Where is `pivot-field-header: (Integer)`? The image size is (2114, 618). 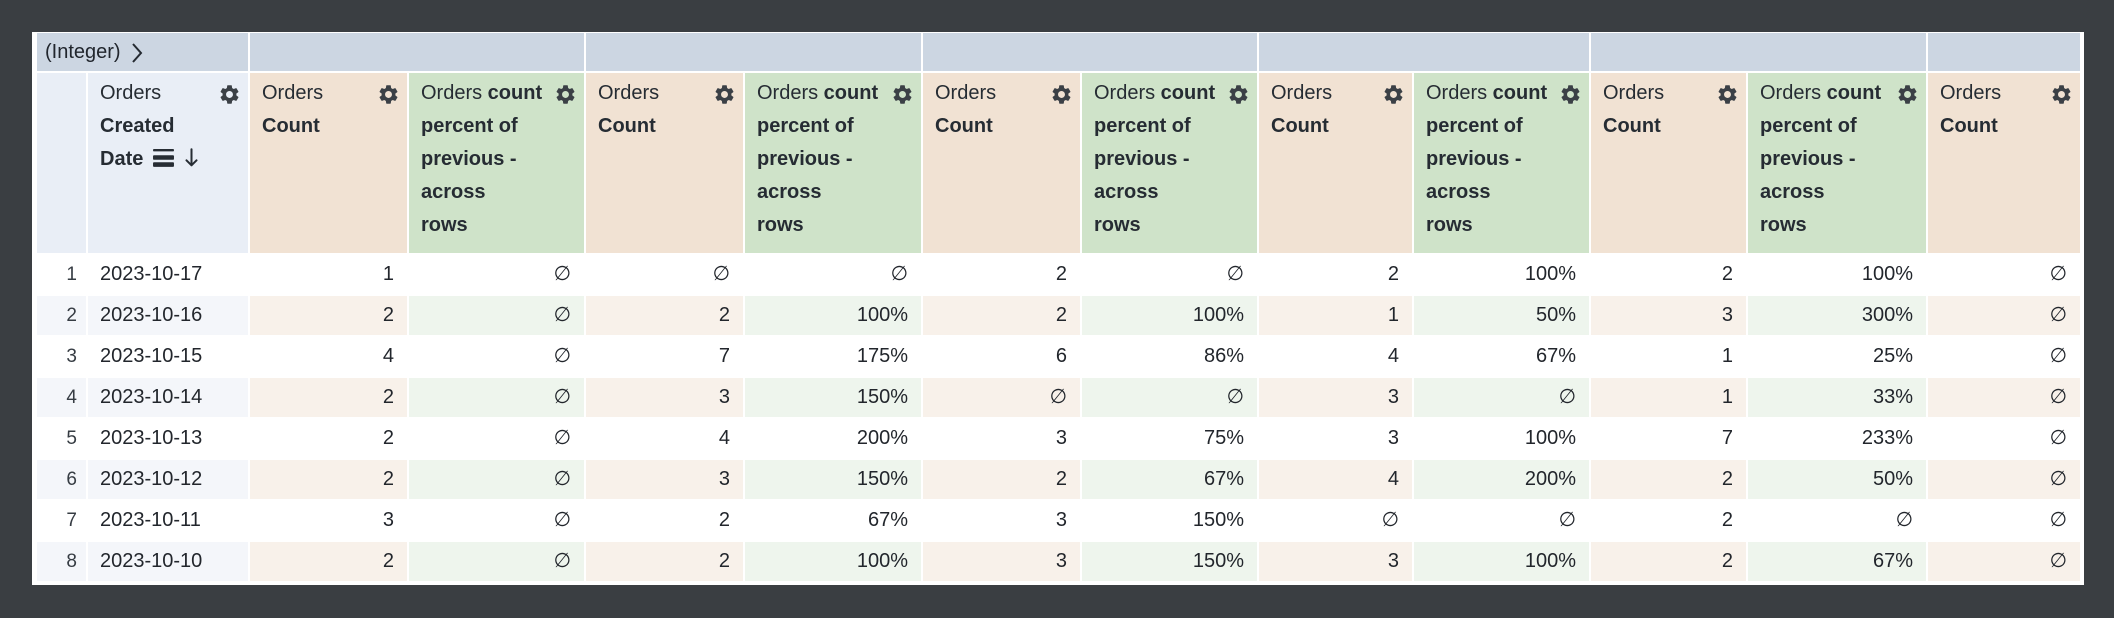
pivot-field-header: (Integer) is located at coordinates (142, 52).